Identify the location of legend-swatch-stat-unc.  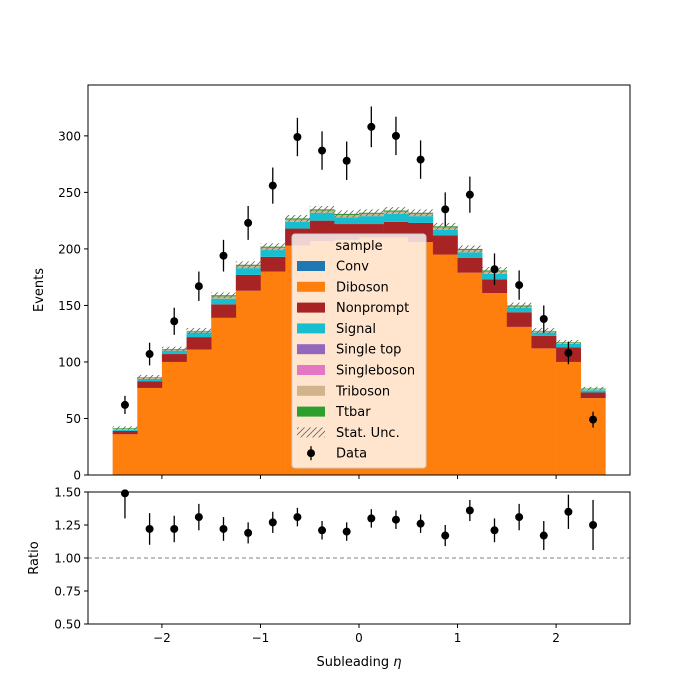
(311, 432).